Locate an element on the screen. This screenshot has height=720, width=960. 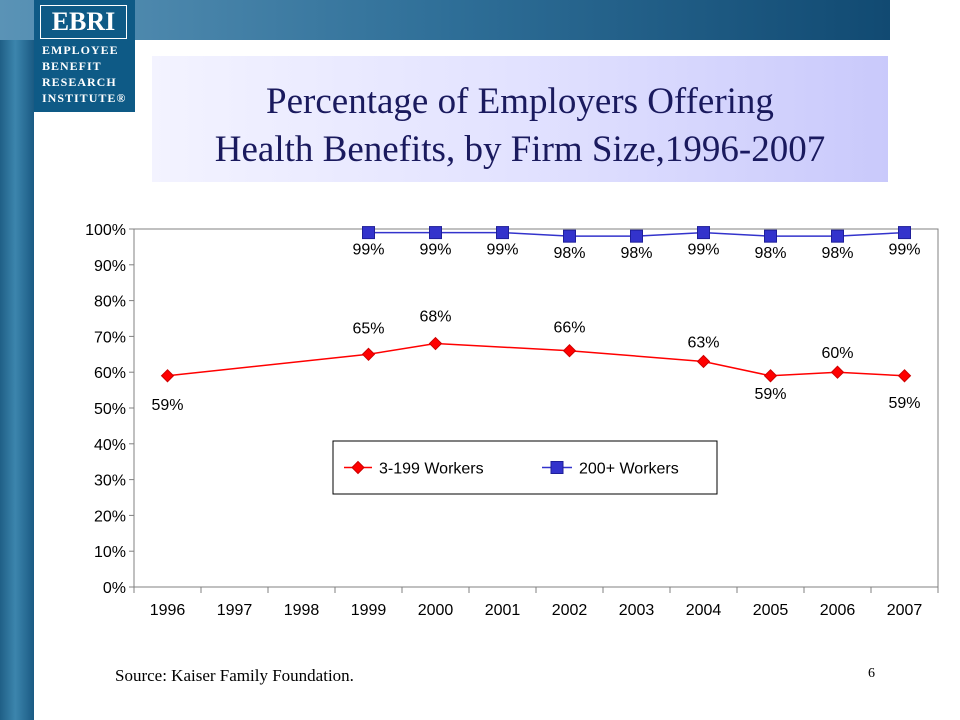
legend-label-3-199-workers: 3-199 Workers is located at coordinates (431, 469).